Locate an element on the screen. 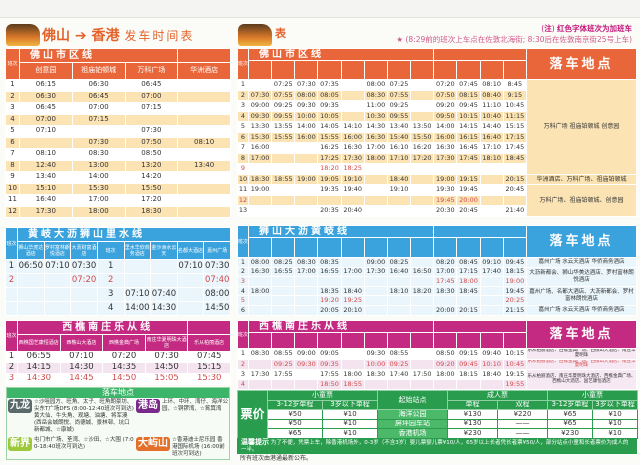 This screenshot has height=465, width=640. bus-logo-icon is located at coordinates (255, 35).